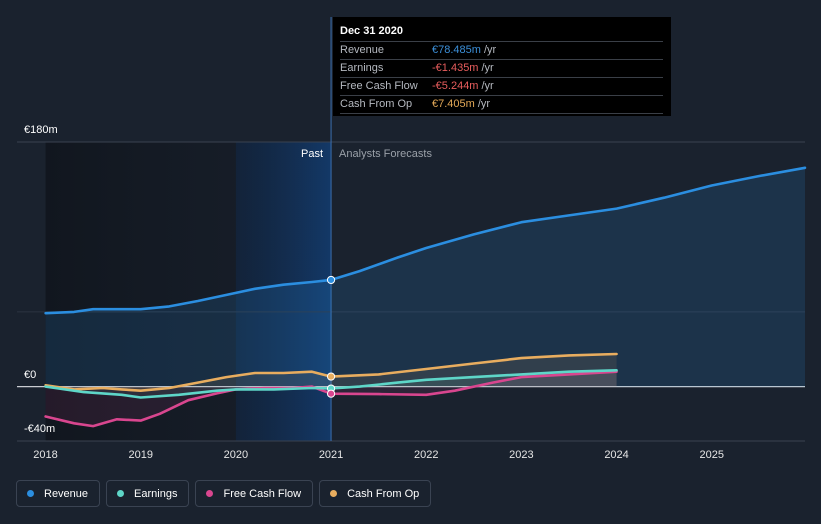 Image resolution: width=821 pixels, height=524 pixels. What do you see at coordinates (456, 50) in the screenshot?
I see `tooltip-value: €78.485m` at bounding box center [456, 50].